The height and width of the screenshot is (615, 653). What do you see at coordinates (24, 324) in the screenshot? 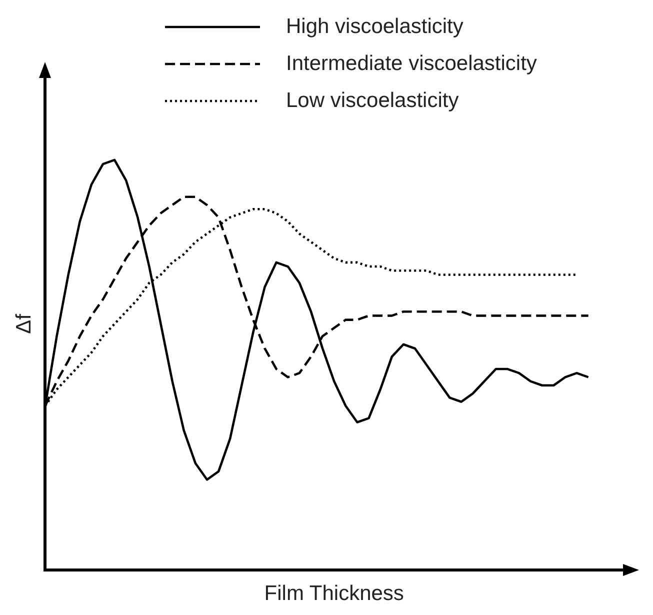
I see `y-axis-title: Δf` at bounding box center [24, 324].